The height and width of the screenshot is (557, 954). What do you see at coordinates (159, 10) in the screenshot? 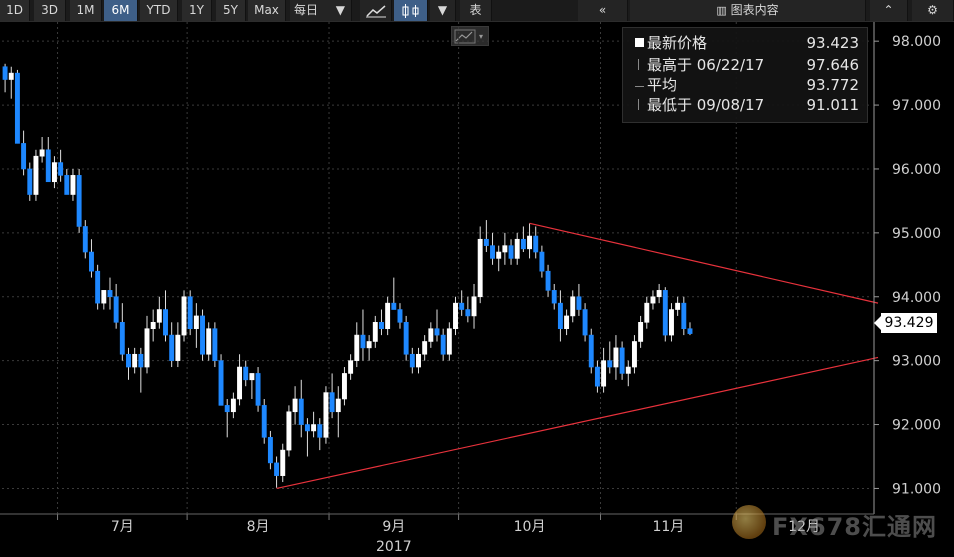
I see `range-ytd-button: YTD` at bounding box center [159, 10].